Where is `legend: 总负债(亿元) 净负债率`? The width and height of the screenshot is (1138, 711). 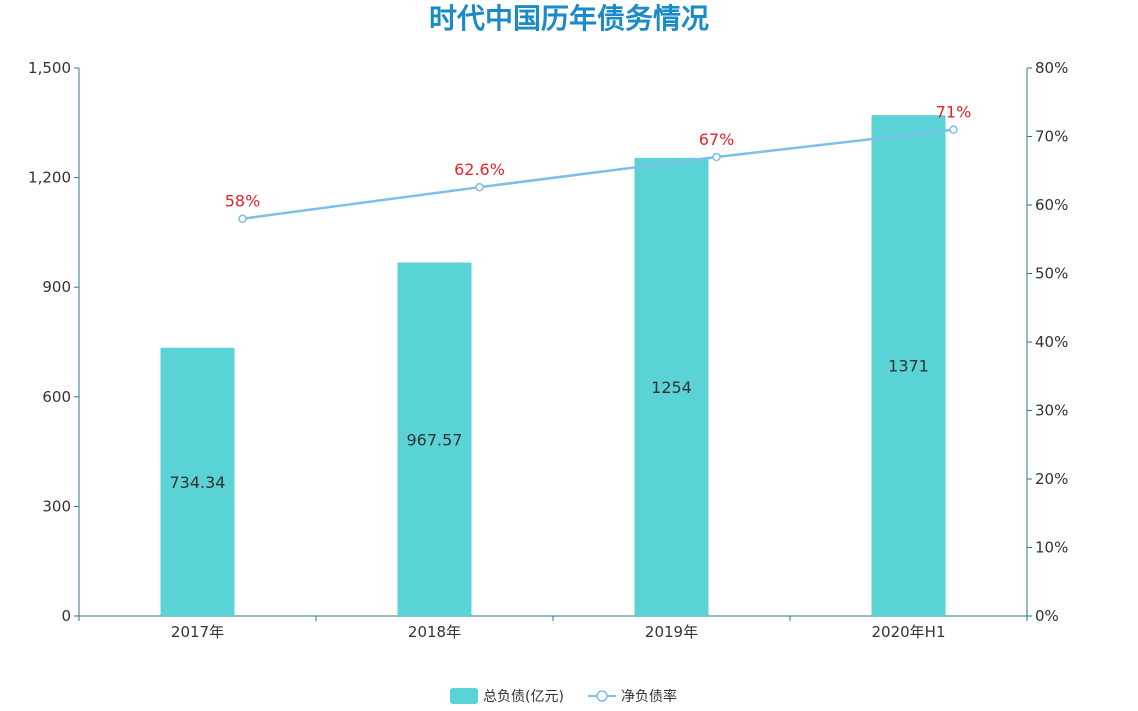 legend: 总负债(亿元) 净负债率 is located at coordinates (563, 696).